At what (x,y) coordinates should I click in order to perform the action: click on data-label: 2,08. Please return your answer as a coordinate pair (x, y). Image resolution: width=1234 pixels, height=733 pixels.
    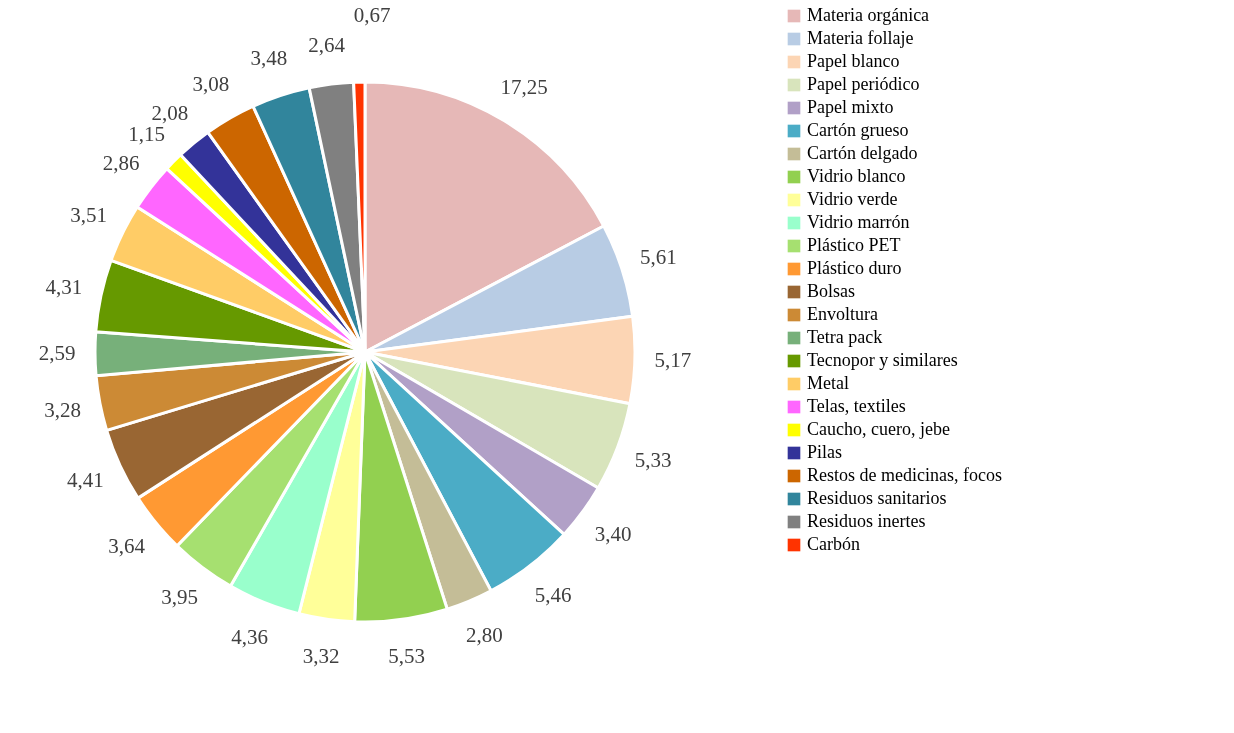
    Looking at the image, I should click on (170, 112).